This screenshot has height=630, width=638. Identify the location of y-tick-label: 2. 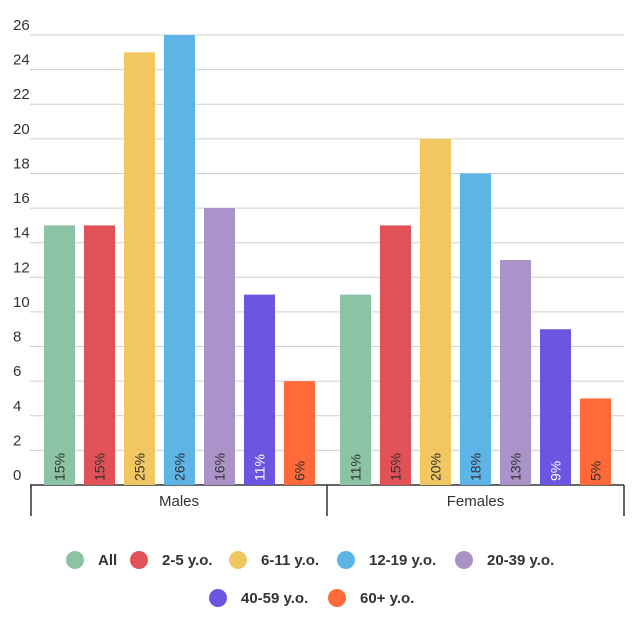
(17, 440).